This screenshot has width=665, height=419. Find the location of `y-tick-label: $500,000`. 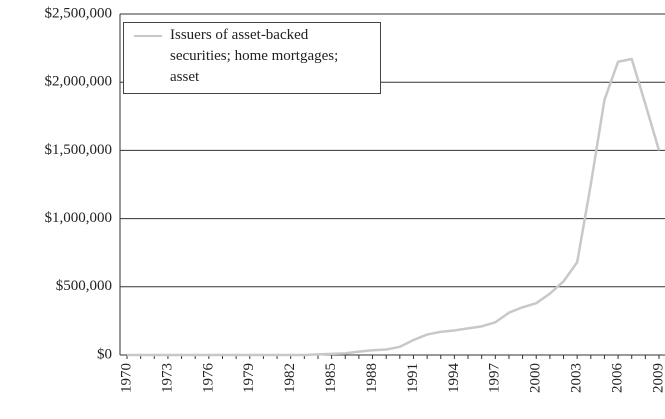

y-tick-label: $500,000 is located at coordinates (84, 286).